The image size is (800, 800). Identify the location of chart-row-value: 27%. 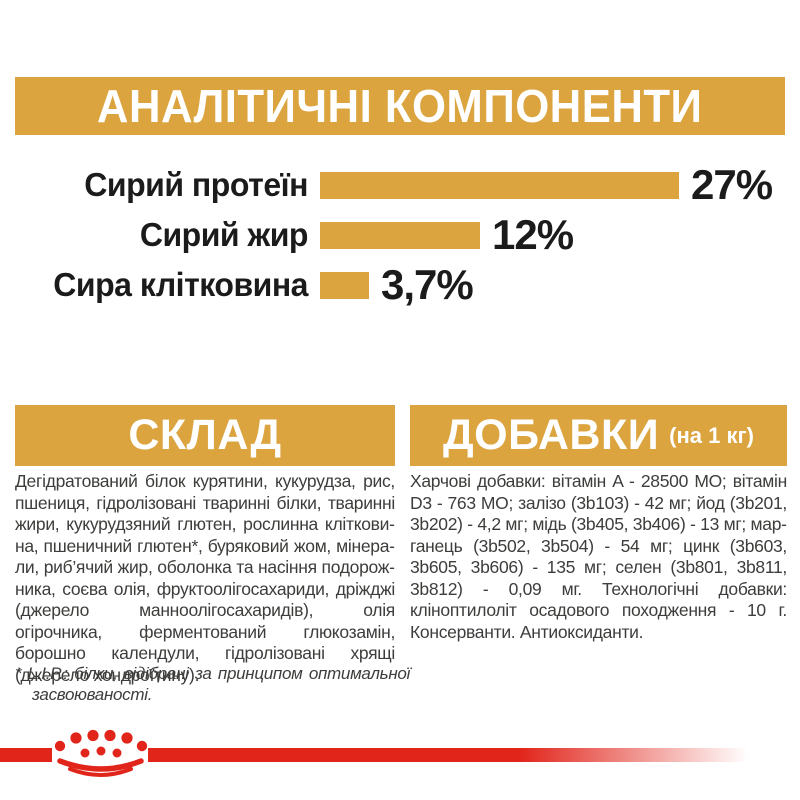
(732, 184).